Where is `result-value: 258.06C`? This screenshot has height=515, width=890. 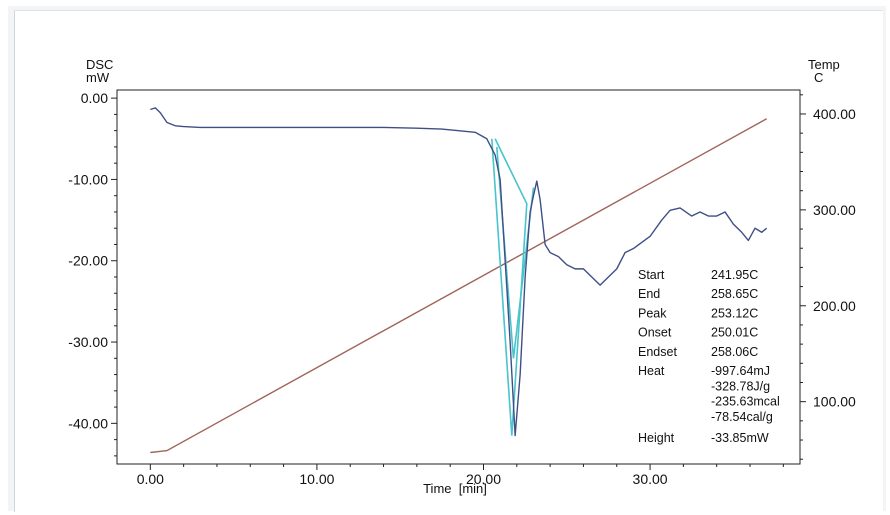 result-value: 258.06C is located at coordinates (734, 352).